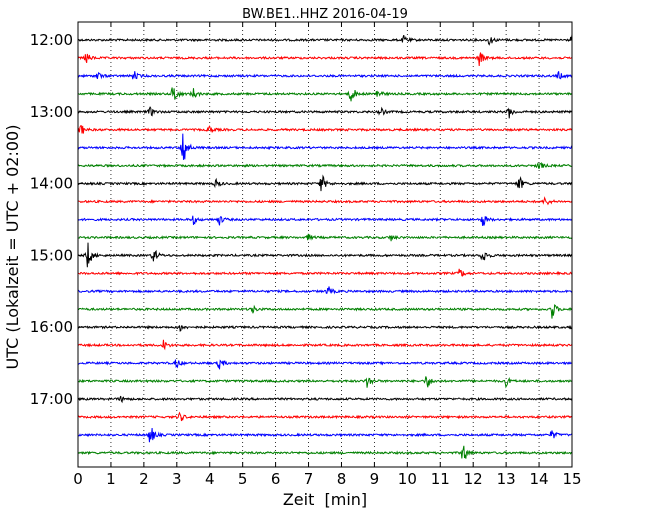 The width and height of the screenshot is (650, 520). I want to click on x-tick-label: 15, so click(571, 479).